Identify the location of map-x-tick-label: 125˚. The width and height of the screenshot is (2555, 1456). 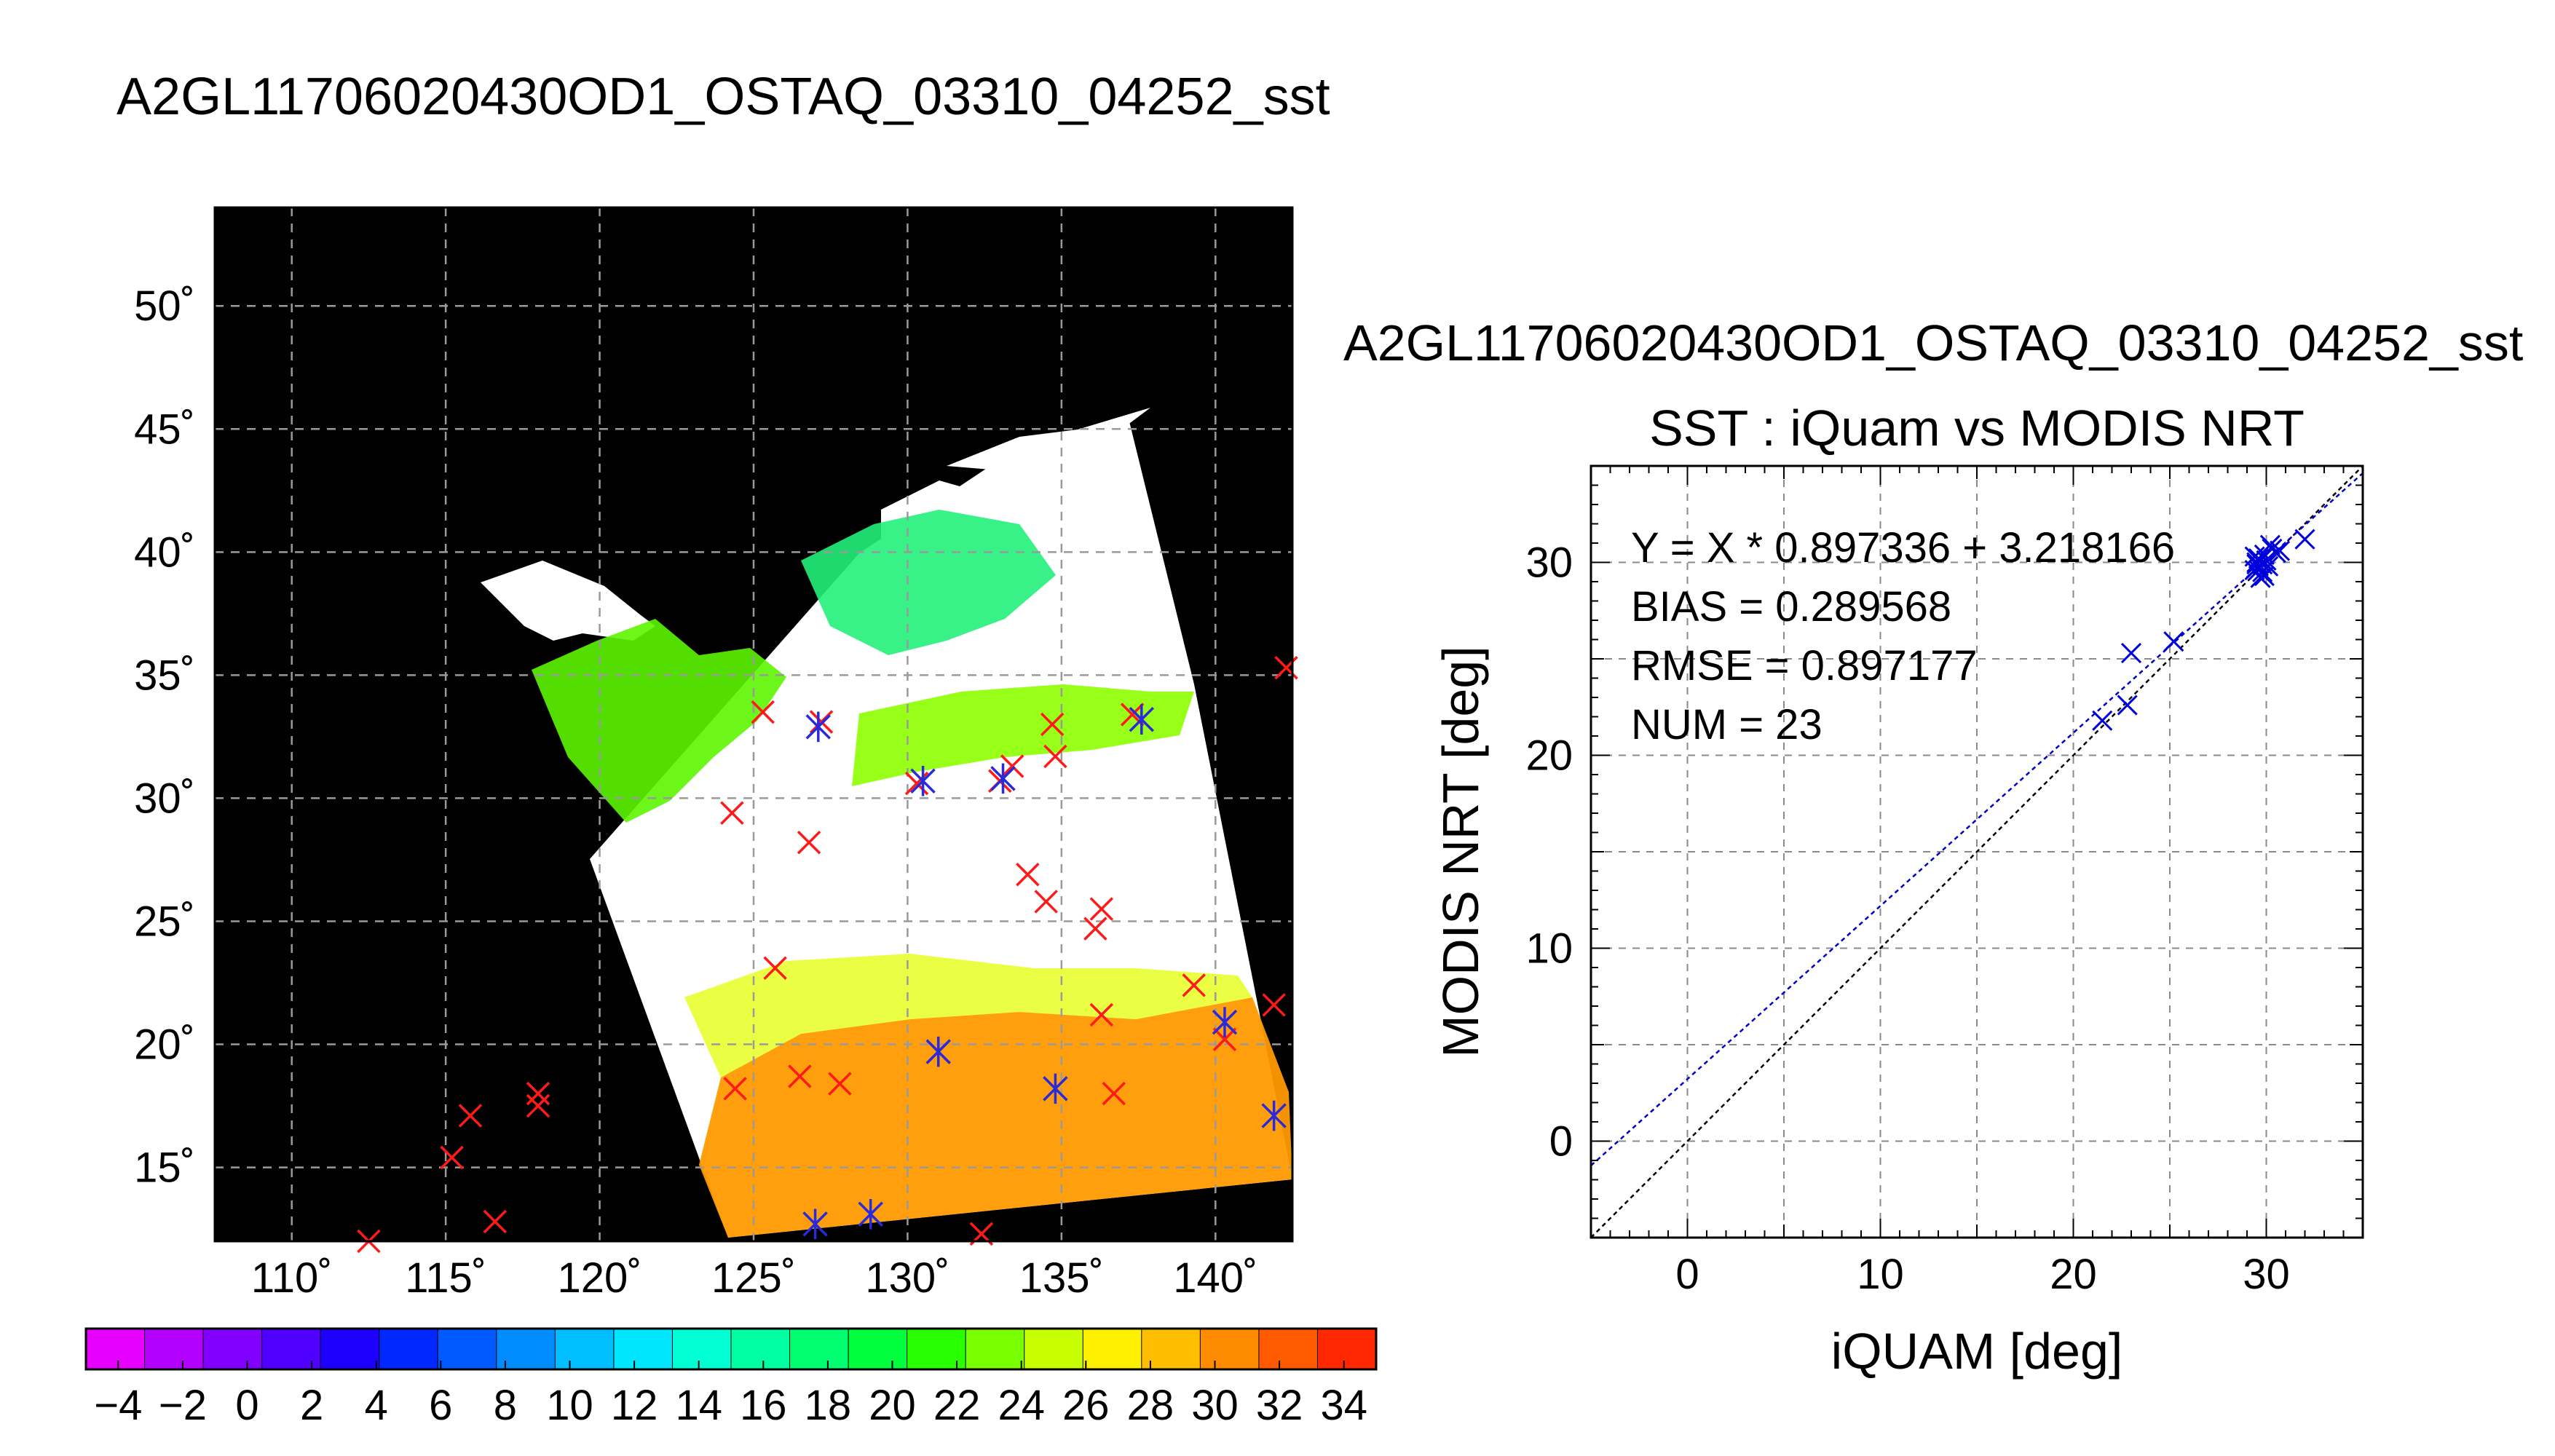
(753, 1278).